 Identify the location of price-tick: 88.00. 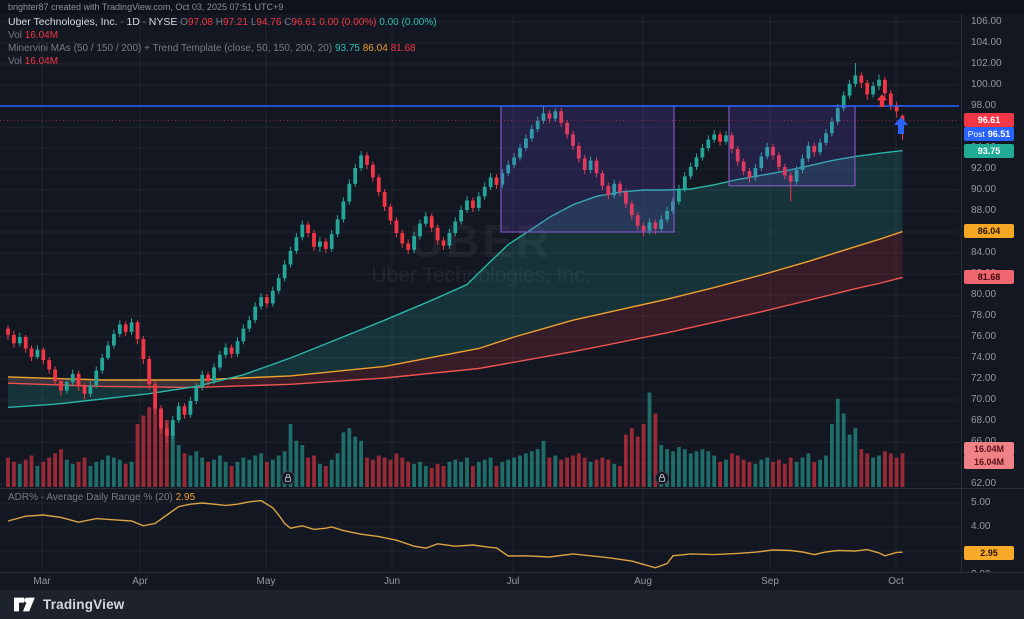
(984, 210).